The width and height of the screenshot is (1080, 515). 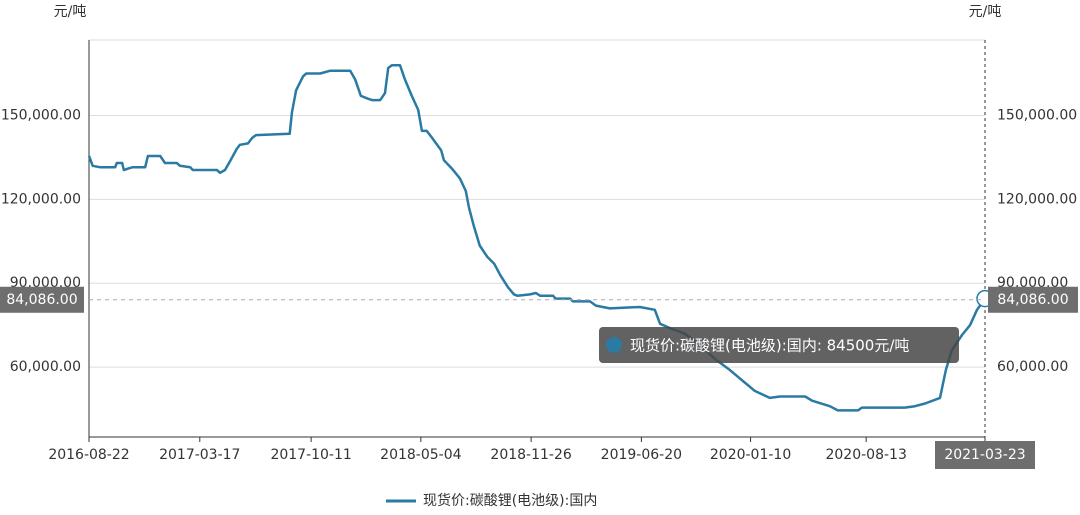 I want to click on crosshair-box-right, so click(x=1033, y=299).